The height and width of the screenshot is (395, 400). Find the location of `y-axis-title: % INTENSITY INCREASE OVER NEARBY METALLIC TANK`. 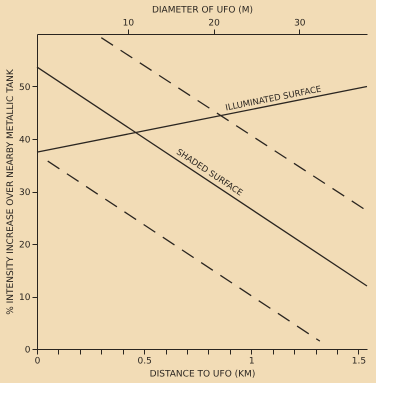

y-axis-title: % INTENSITY INCREASE OVER NEARBY METALLIC TANK is located at coordinates (11, 191).